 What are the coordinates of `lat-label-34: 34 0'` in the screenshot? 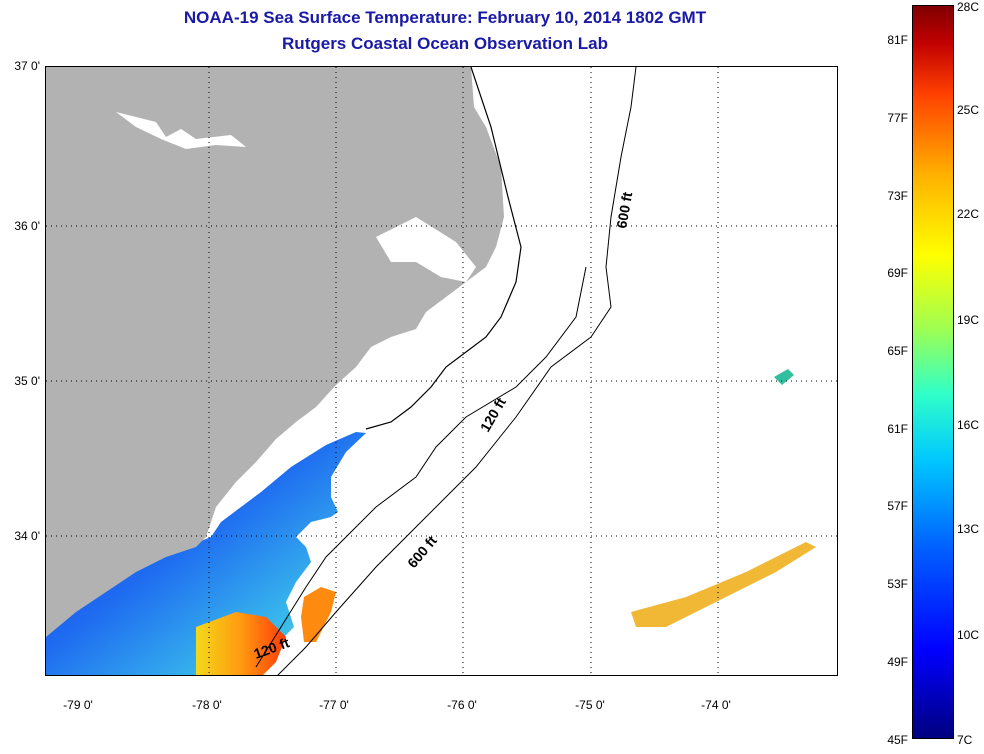 It's located at (27, 536).